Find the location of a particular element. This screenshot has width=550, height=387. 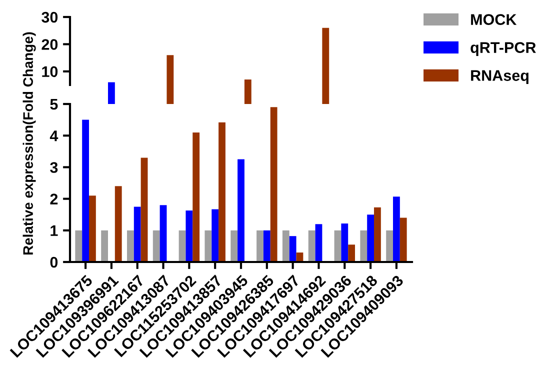

y-tick-label: 2 is located at coordinates (54, 199).